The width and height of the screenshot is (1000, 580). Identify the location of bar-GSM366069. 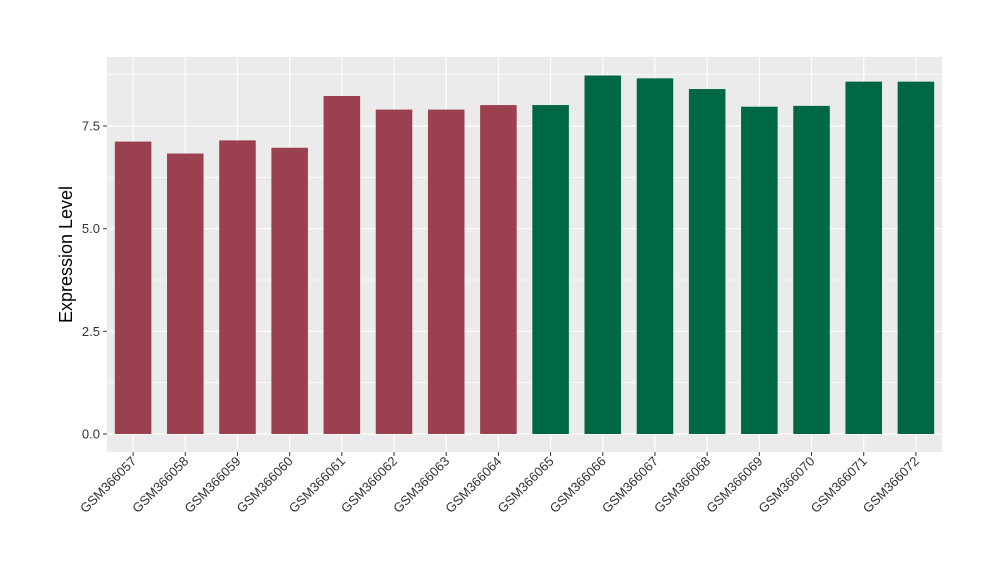
(759, 270).